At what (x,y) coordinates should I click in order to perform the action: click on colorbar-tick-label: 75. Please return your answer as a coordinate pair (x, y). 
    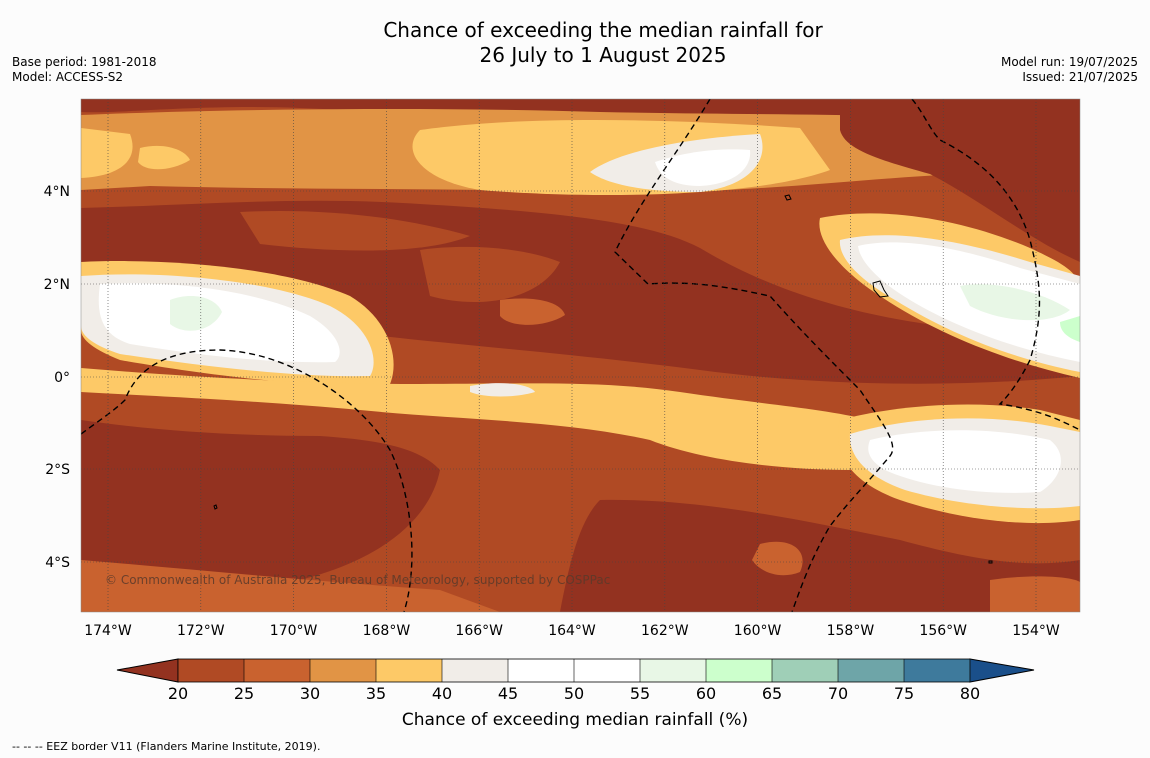
    Looking at the image, I should click on (904, 693).